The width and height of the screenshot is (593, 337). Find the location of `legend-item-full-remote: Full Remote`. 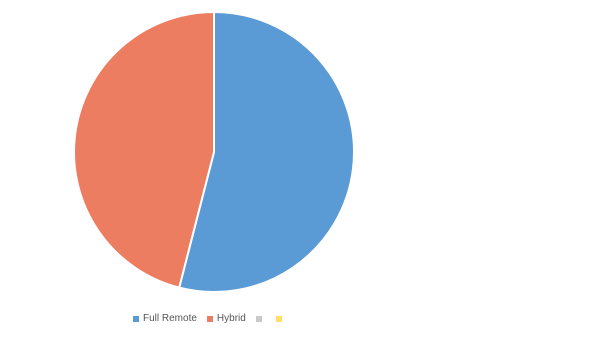

legend-item-full-remote: Full Remote is located at coordinates (165, 318).